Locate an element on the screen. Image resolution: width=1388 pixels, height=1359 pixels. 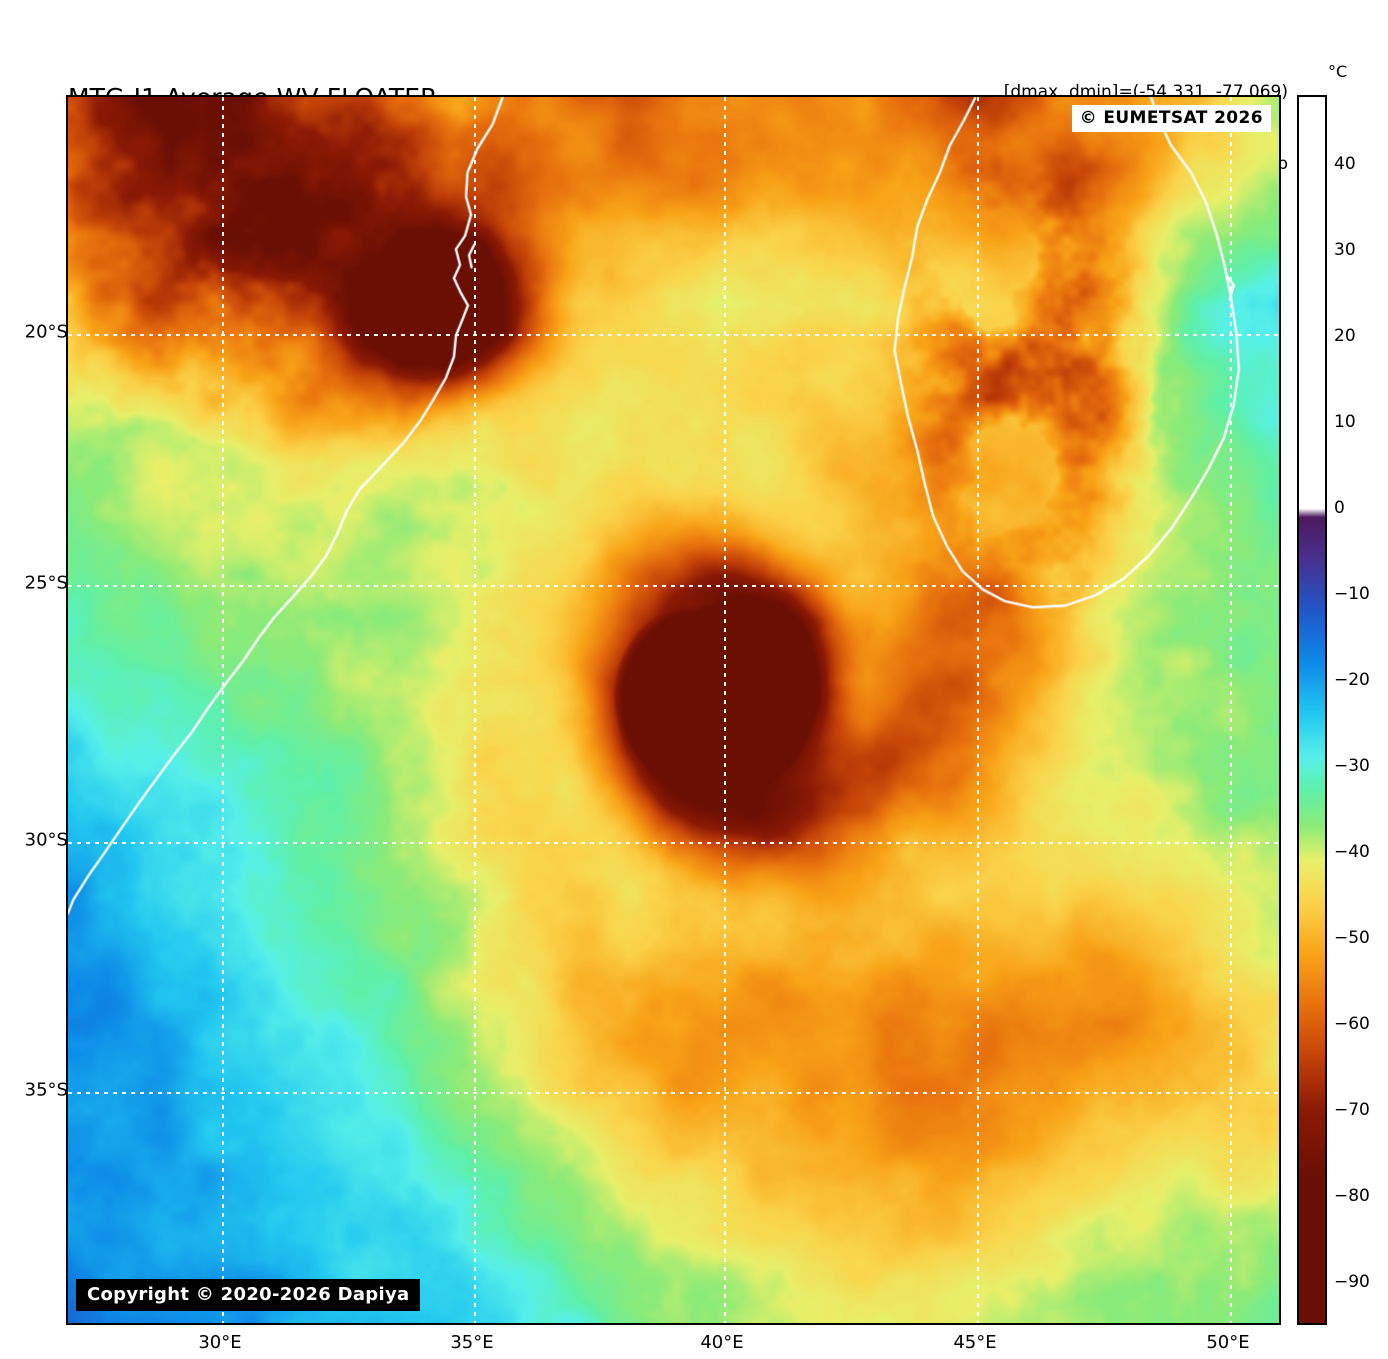
latitude-tick-label: 25°S is located at coordinates (46, 583).